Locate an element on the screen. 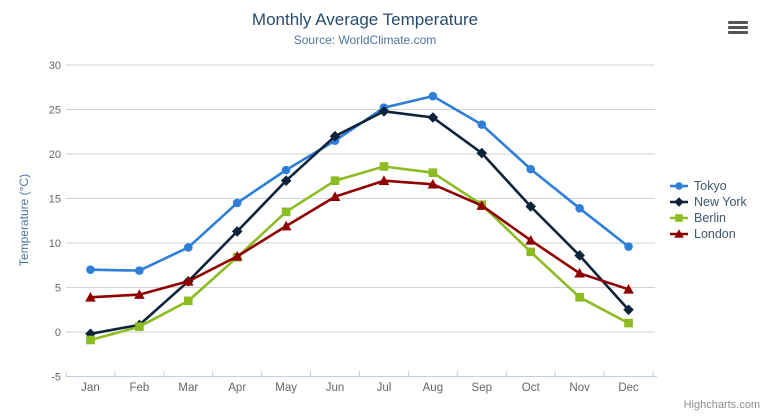 This screenshot has width=769, height=416. legend: Tokyo New York Berlin London is located at coordinates (707, 210).